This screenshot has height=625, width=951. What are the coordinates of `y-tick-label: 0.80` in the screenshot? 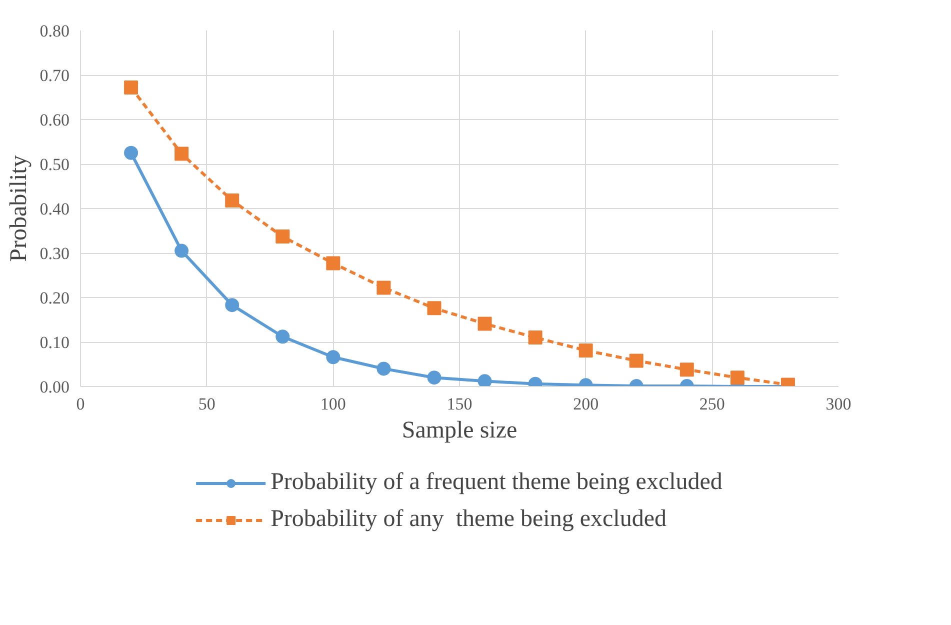 It's located at (55, 31).